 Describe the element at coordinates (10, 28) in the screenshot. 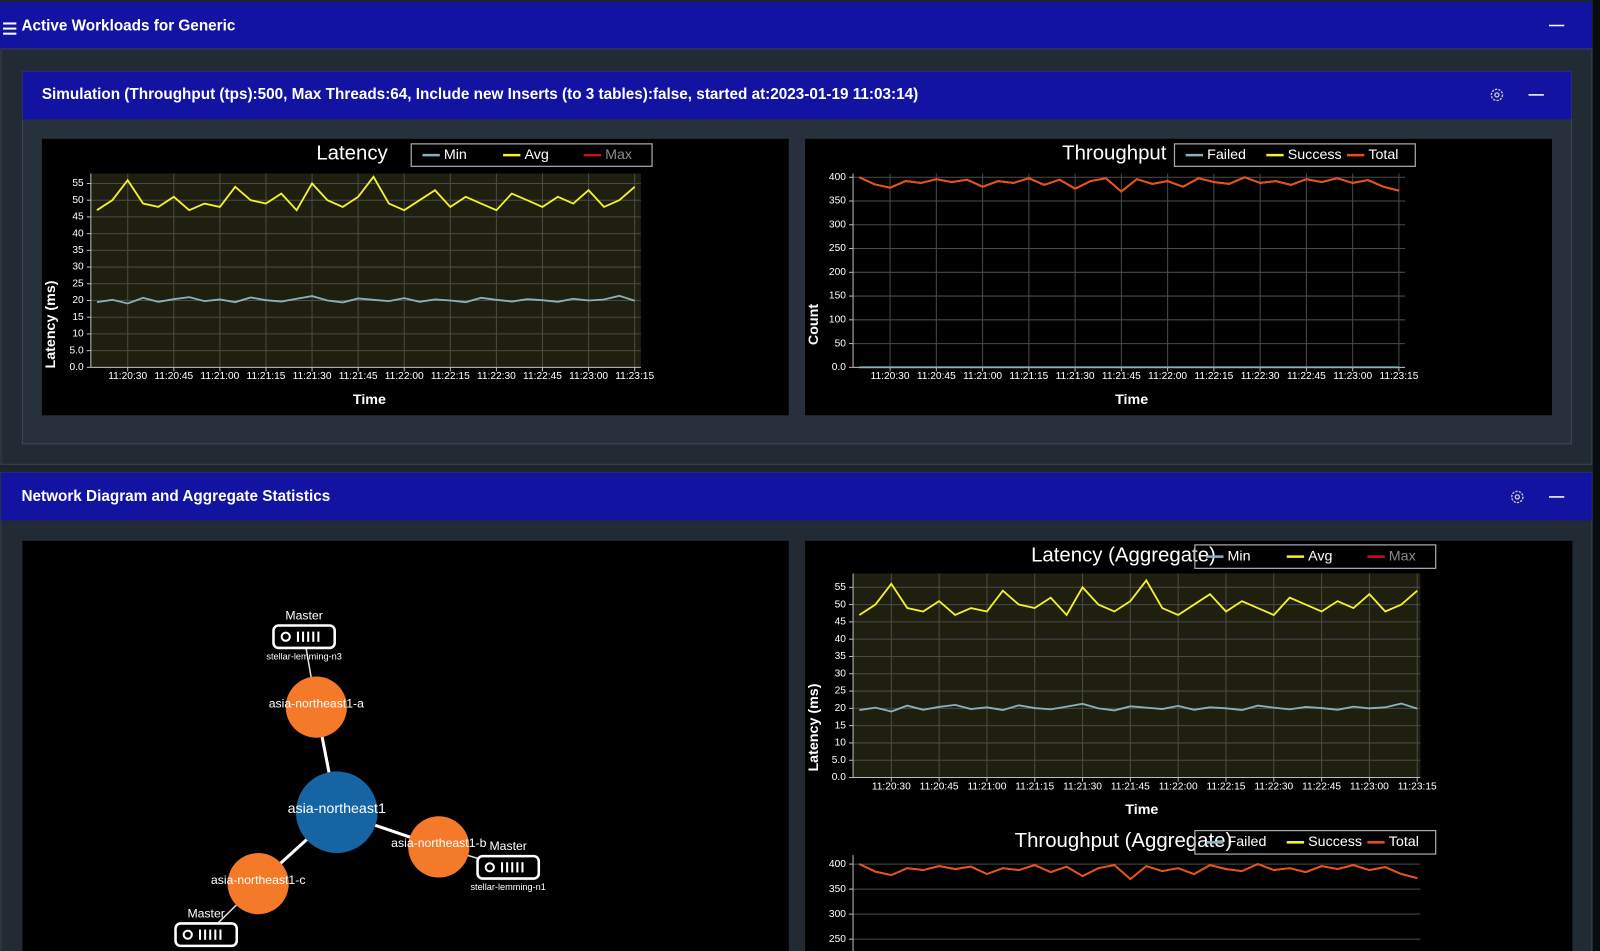

I see `menu-icon` at that location.